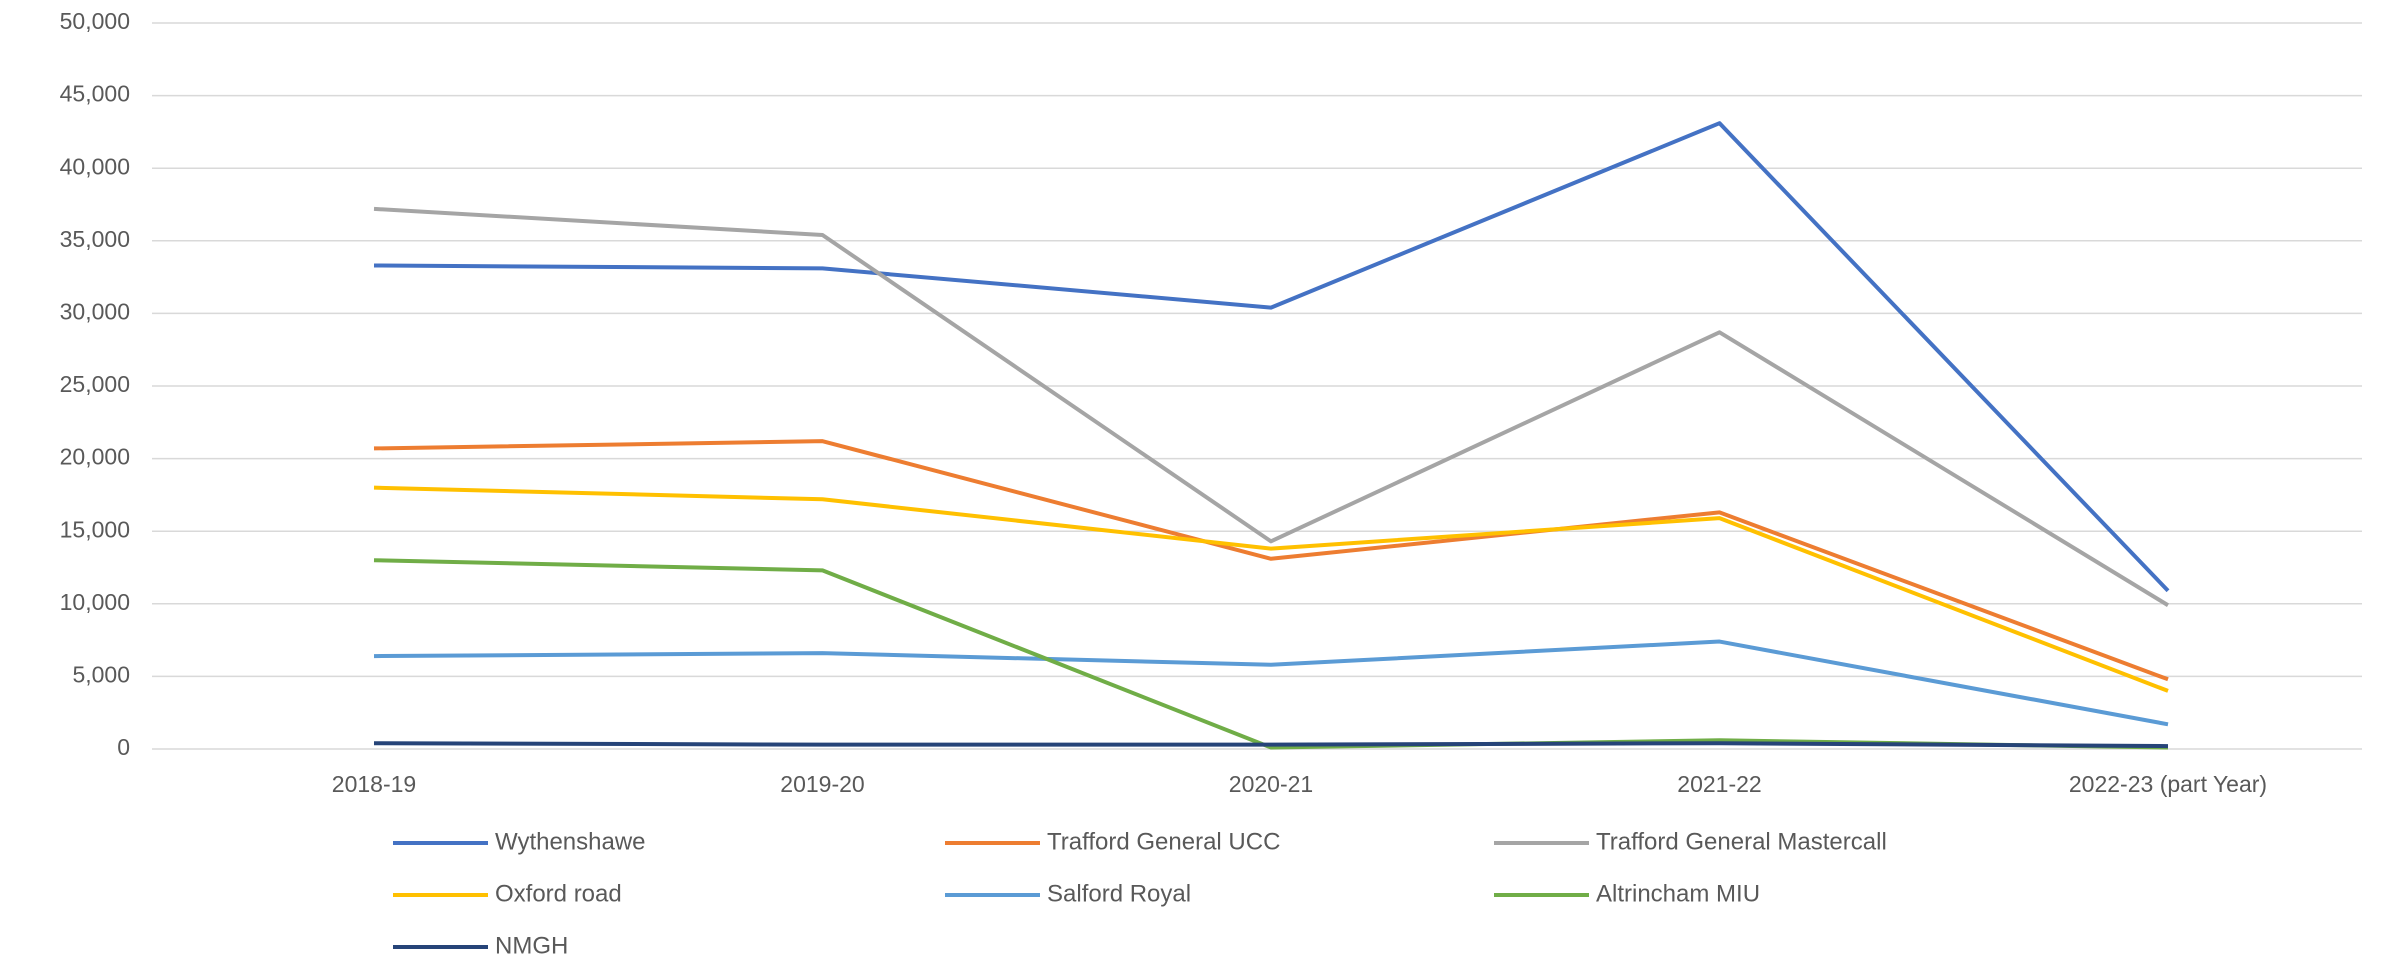 The image size is (2384, 955). Describe the element at coordinates (123, 747) in the screenshot. I see `y-tick-label: 0` at that location.